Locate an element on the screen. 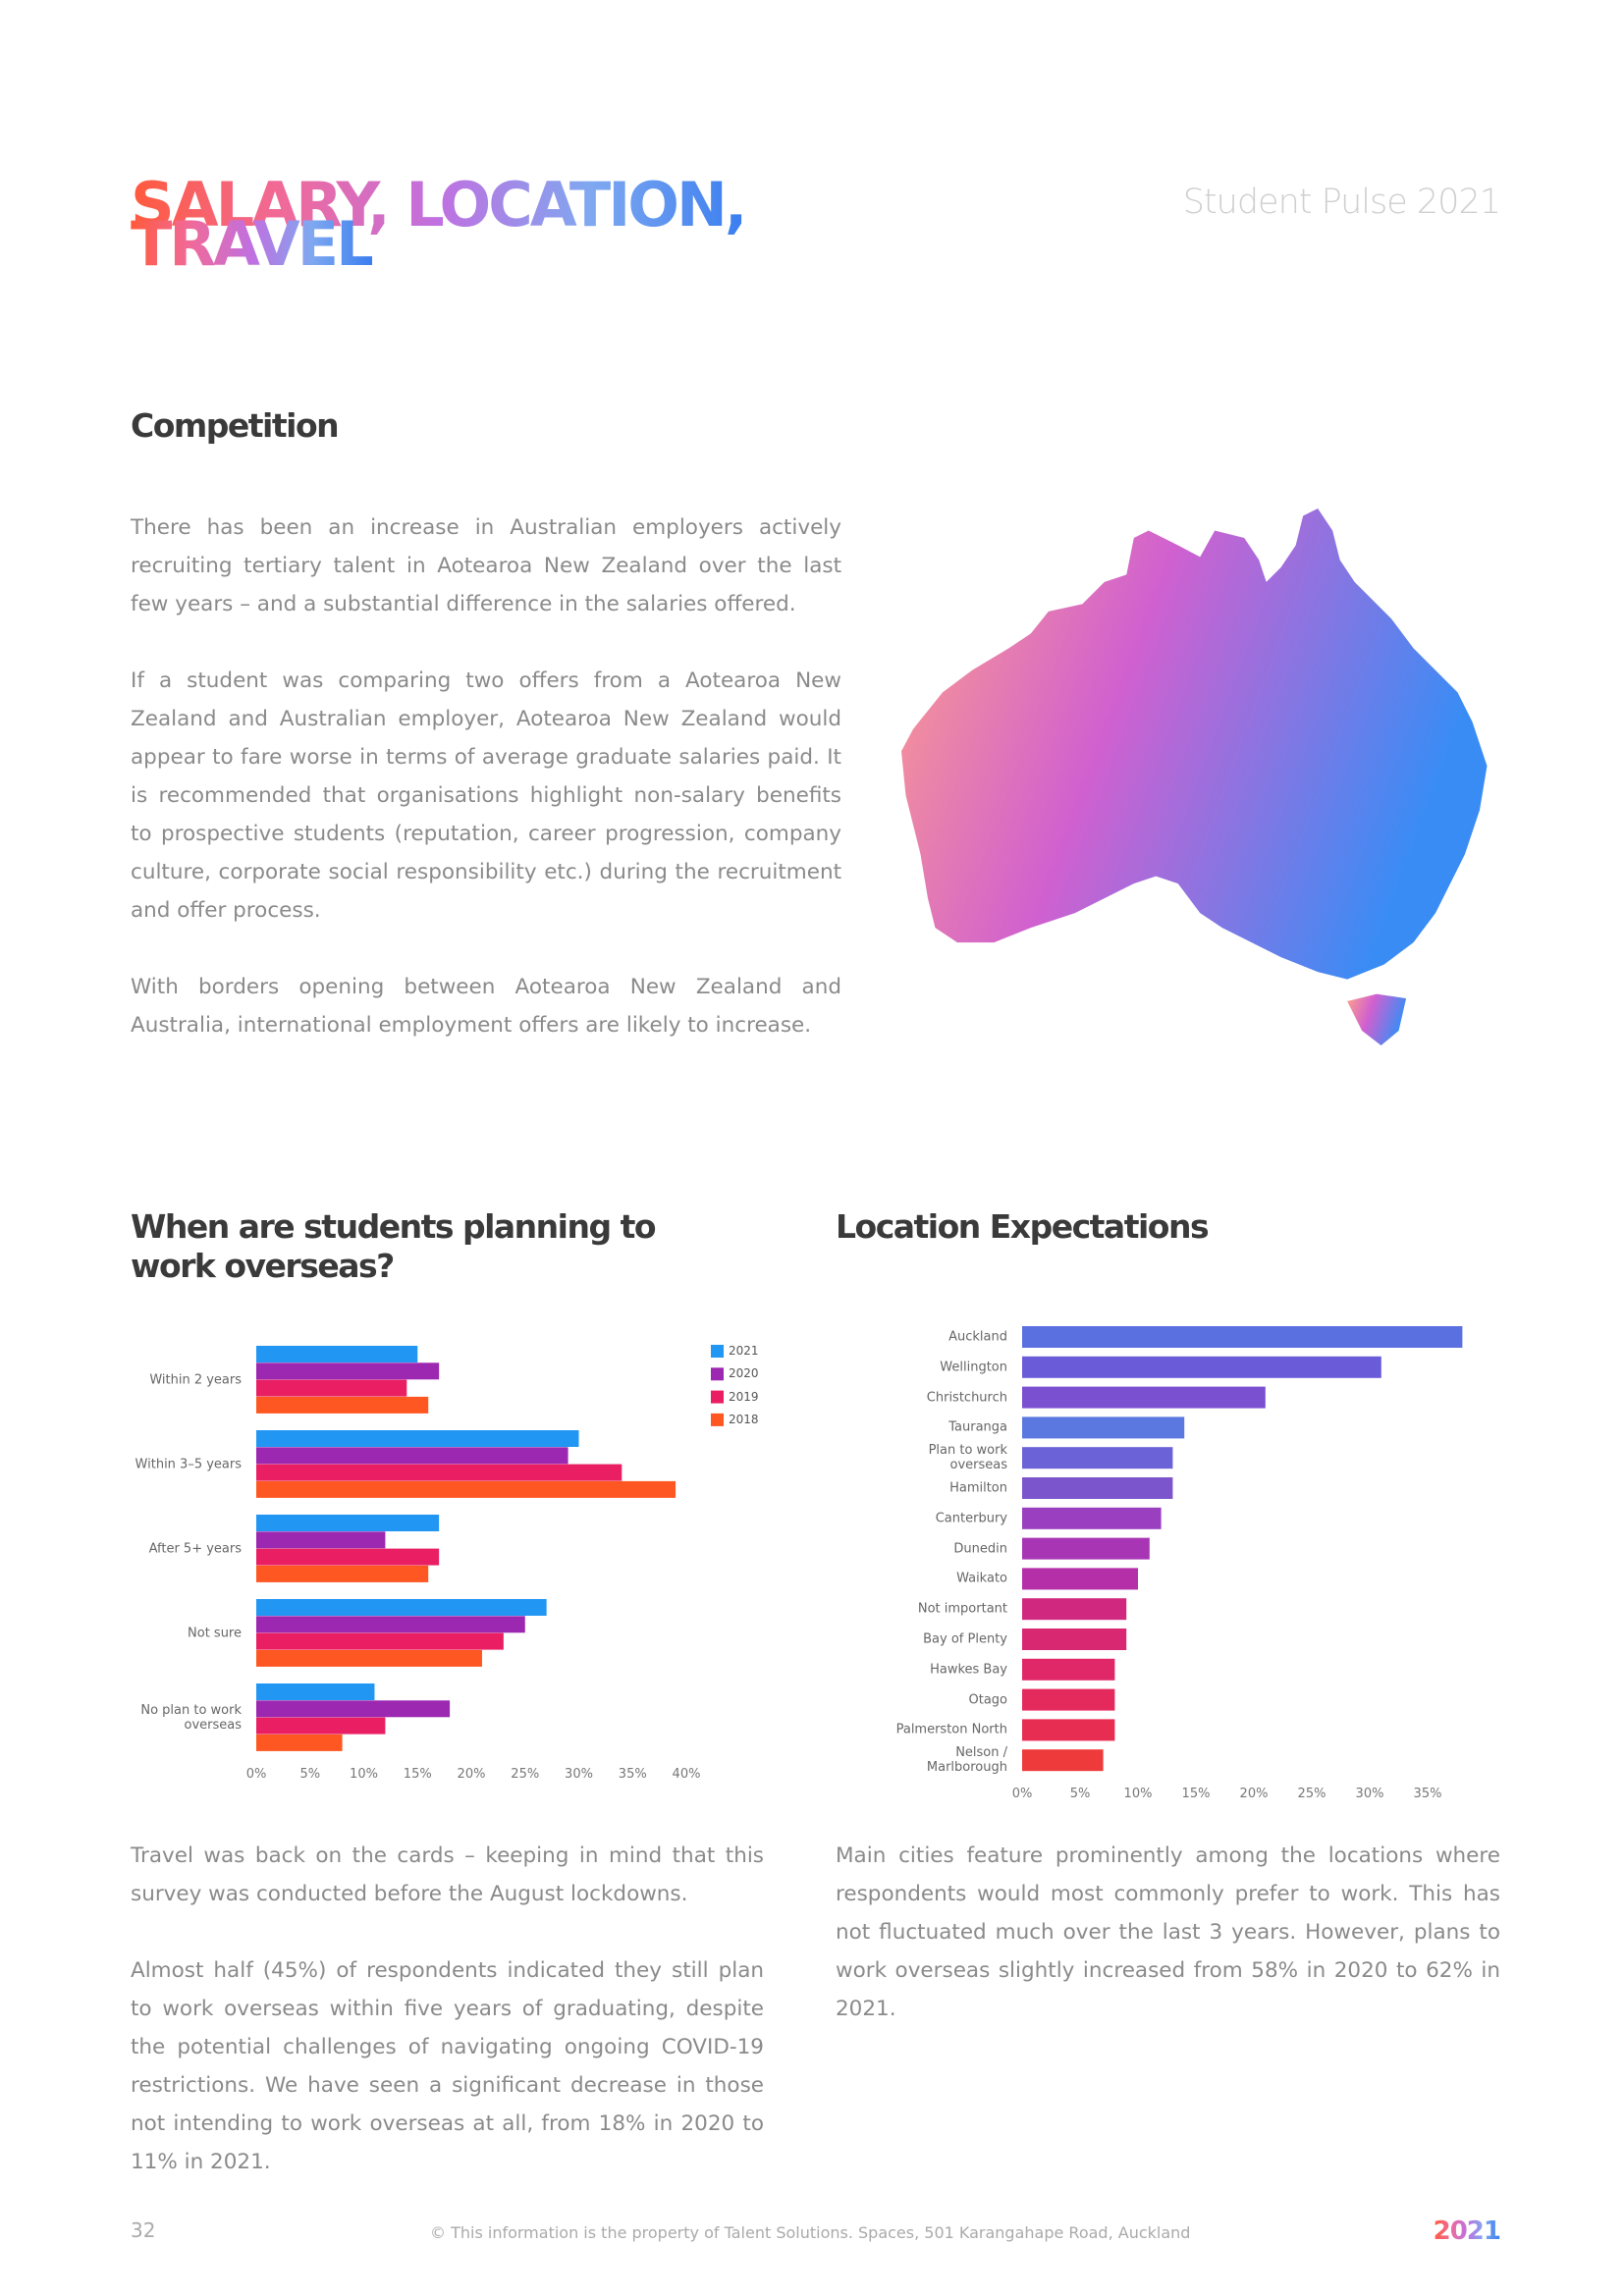 The height and width of the screenshot is (2296, 1624). y-tick-label: Tauranga is located at coordinates (977, 1427).